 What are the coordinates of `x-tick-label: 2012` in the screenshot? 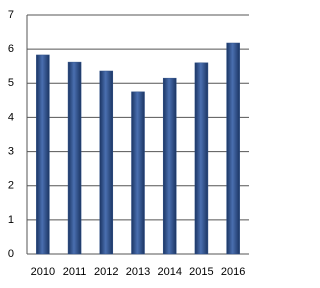 It's located at (106, 272).